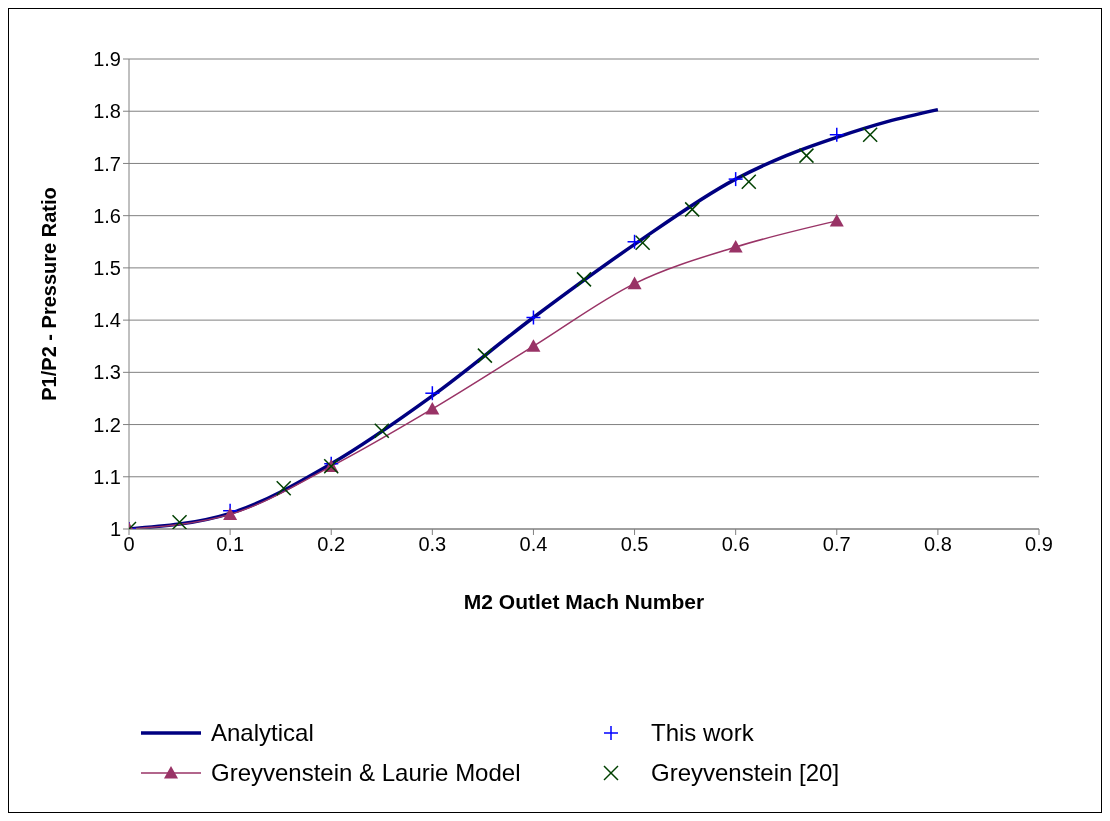 The height and width of the screenshot is (821, 1110). I want to click on legend-label: Greyvenstein [20], so click(745, 773).